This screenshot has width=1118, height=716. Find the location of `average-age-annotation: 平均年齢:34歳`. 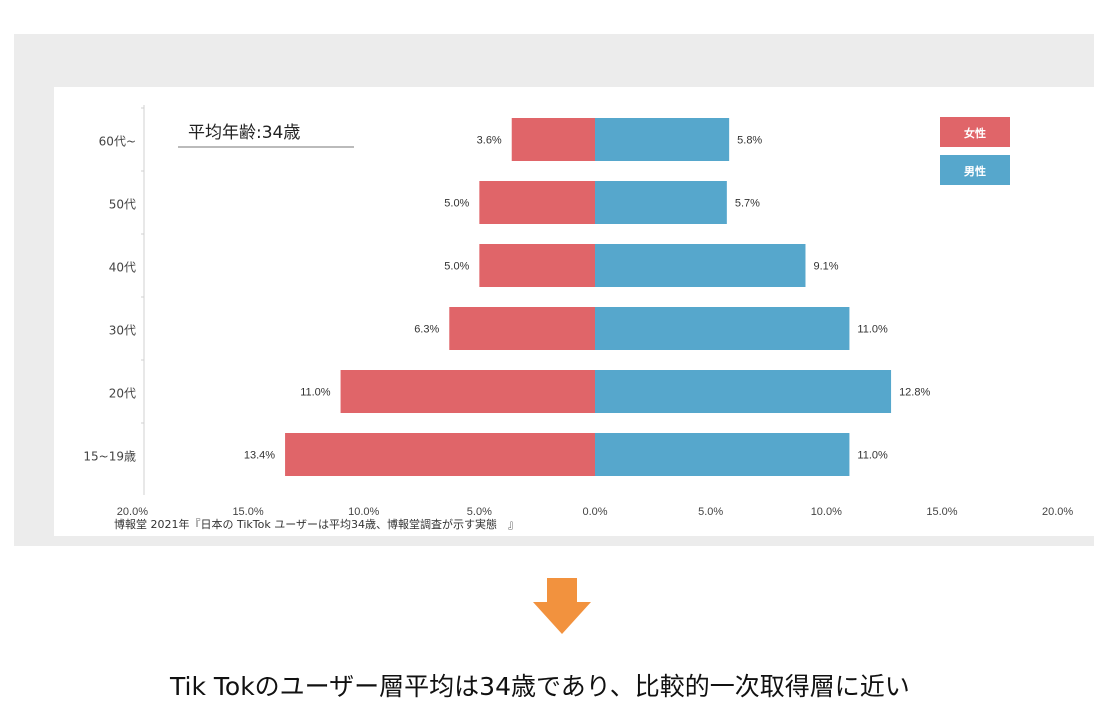

average-age-annotation: 平均年齢:34歳 is located at coordinates (266, 135).